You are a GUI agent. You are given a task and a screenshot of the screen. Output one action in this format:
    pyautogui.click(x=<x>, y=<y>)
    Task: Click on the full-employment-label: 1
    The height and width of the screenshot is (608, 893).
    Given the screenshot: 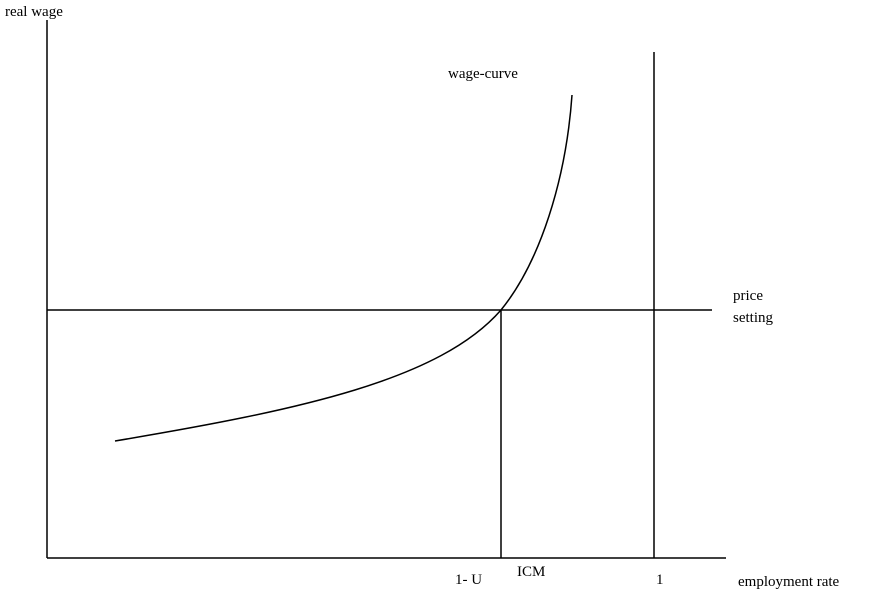 What is the action you would take?
    pyautogui.click(x=660, y=580)
    